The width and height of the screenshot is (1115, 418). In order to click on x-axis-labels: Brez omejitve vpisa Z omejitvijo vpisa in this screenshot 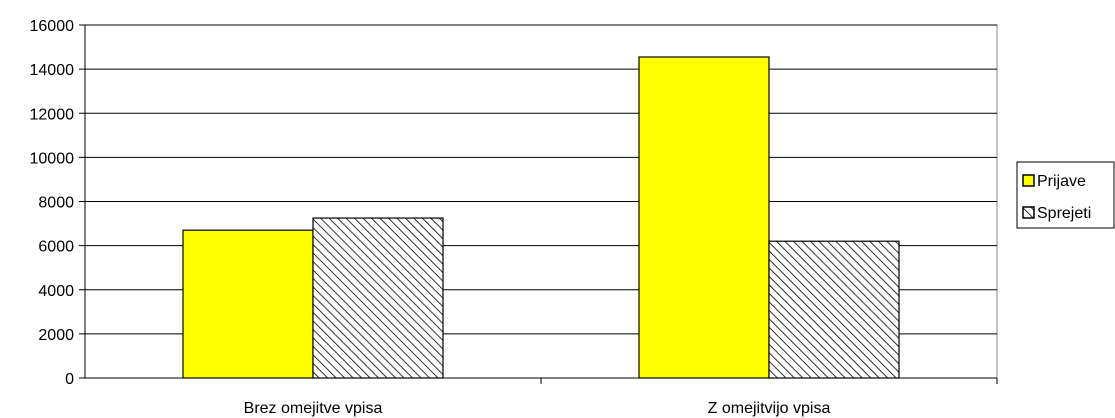, I will do `click(537, 408)`.